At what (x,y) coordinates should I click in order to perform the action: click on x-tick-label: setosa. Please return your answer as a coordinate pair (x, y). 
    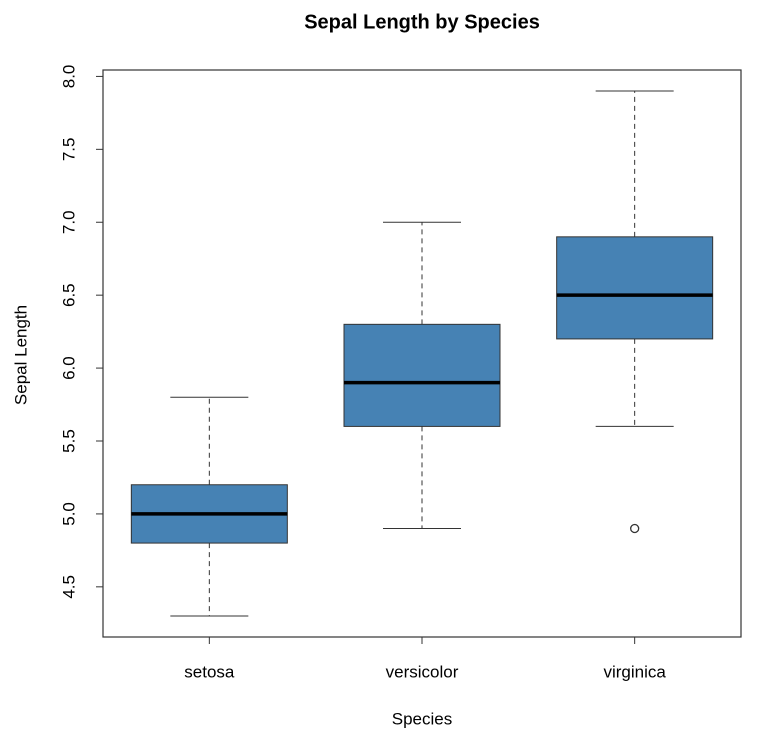
    Looking at the image, I should click on (209, 671).